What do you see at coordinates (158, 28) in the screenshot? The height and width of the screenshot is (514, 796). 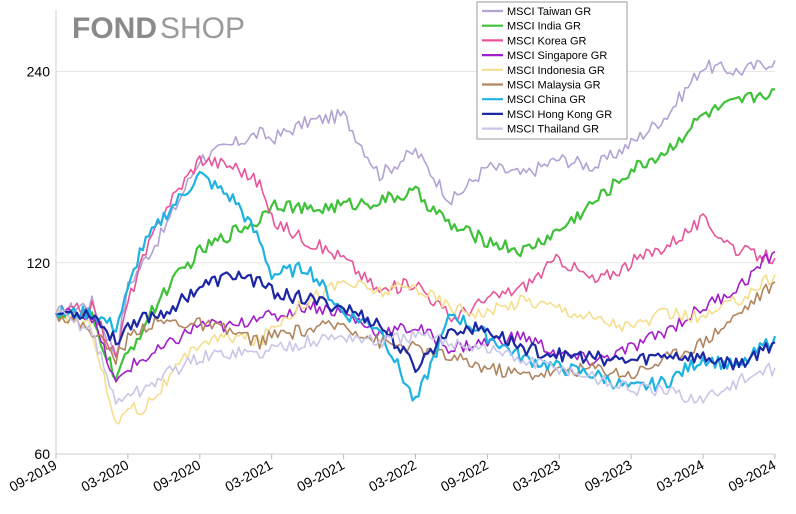 I see `brand-logo: FOND SHOP` at bounding box center [158, 28].